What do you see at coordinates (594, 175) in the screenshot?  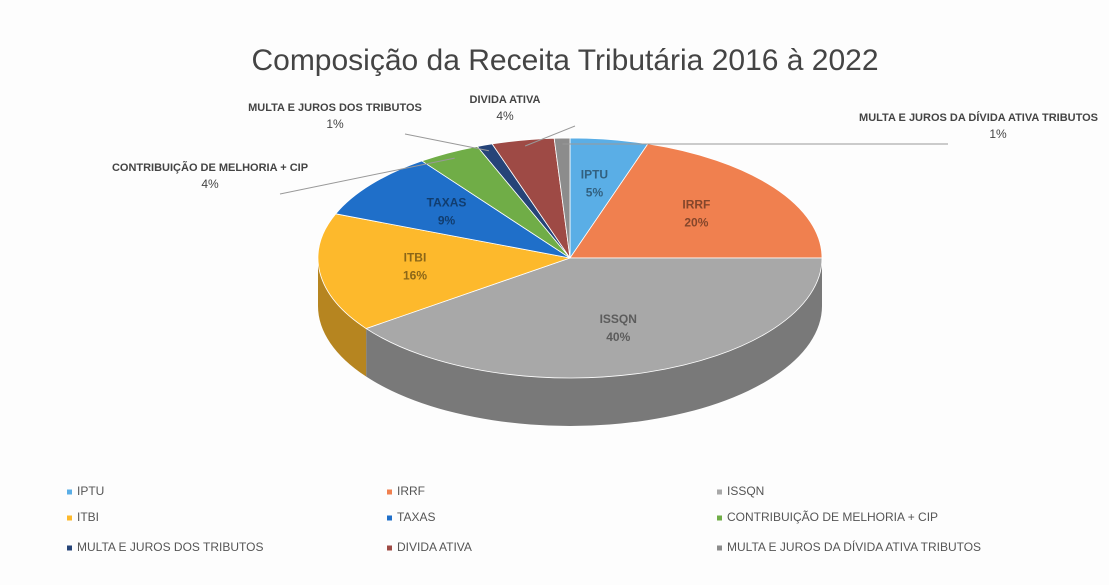 I see `data-label-name: IPTU` at bounding box center [594, 175].